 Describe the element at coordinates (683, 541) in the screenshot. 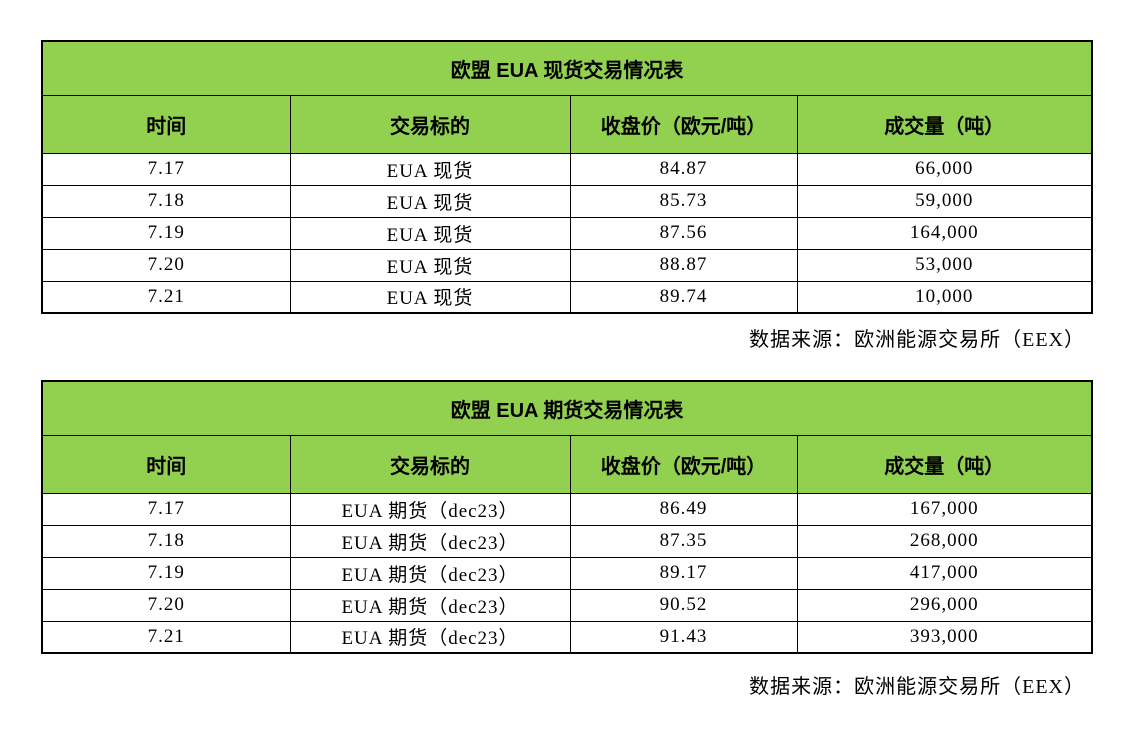

I see `cell-close-price: 87.35` at that location.